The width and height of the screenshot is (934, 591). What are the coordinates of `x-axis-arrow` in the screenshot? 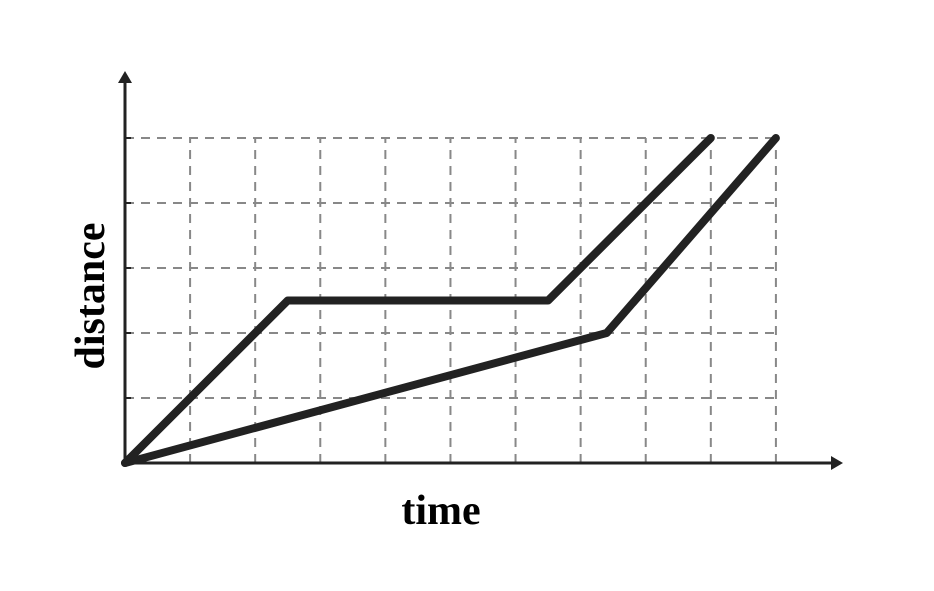 It's located at (837, 463).